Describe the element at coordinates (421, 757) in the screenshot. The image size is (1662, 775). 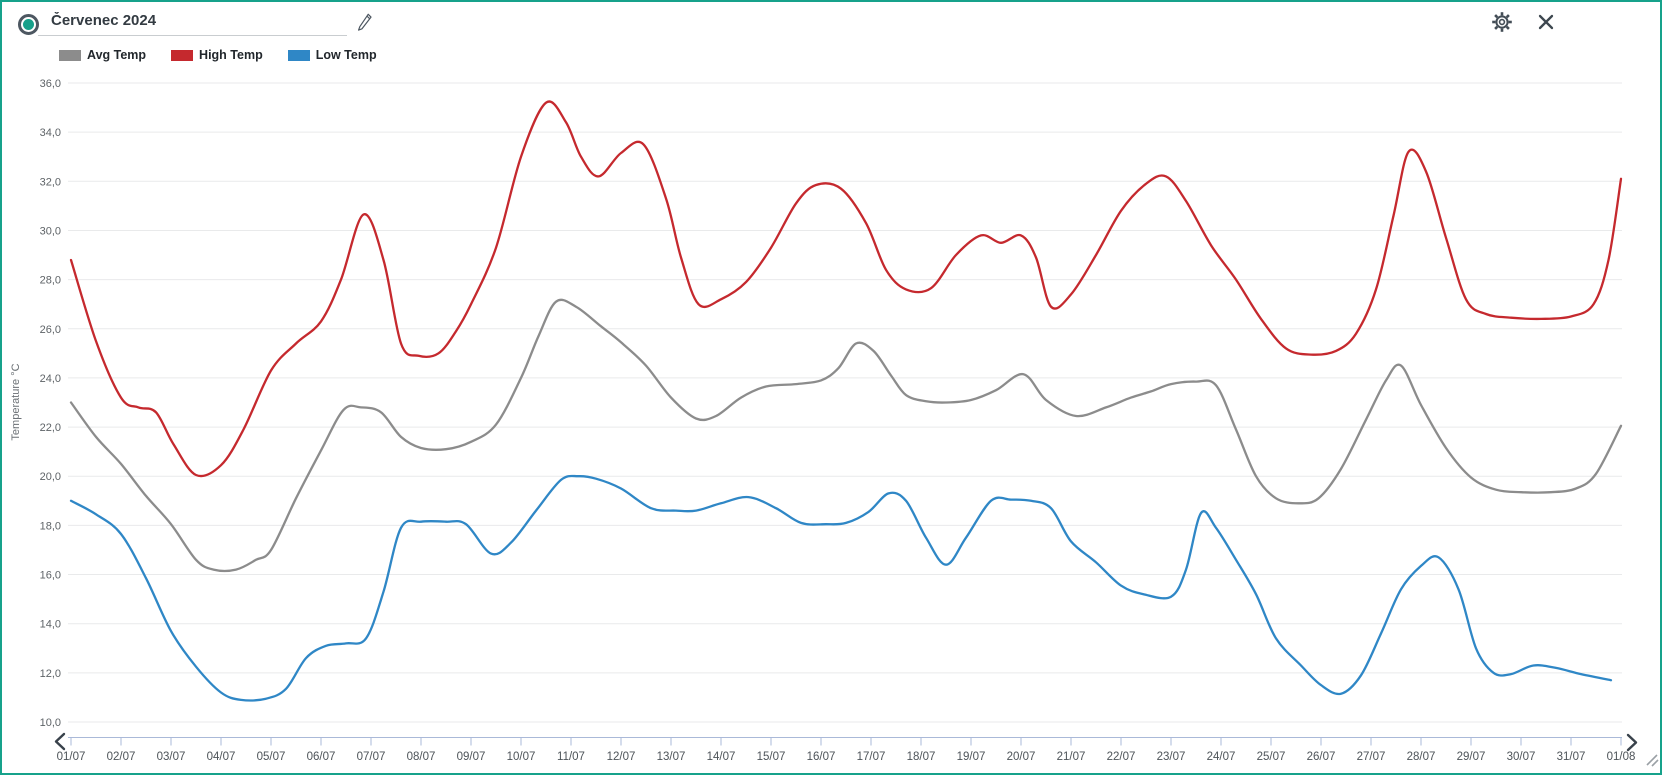
I see `x-tick-label: 08/07` at that location.